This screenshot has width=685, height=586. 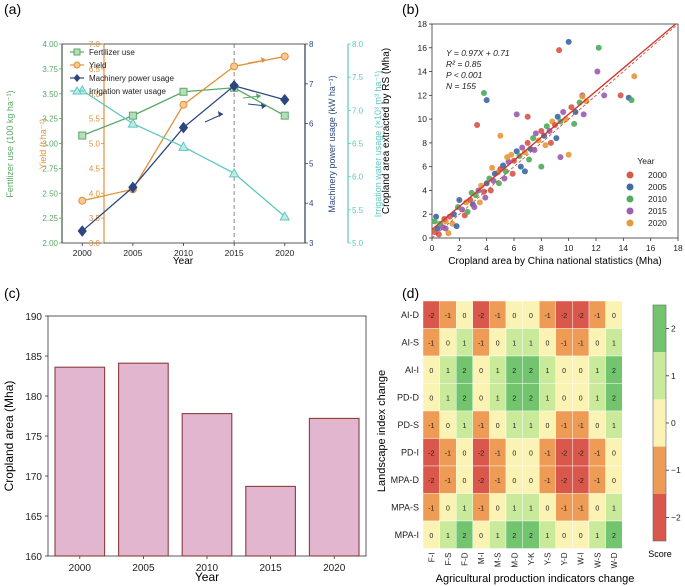 What do you see at coordinates (581, 559) in the screenshot?
I see `d-col-label: W-I` at bounding box center [581, 559].